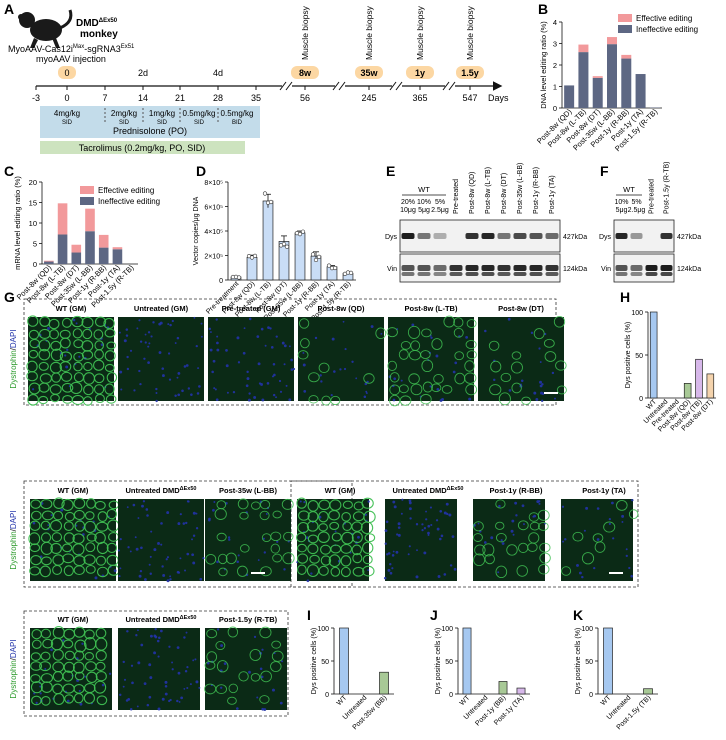 This screenshot has height=740, width=726. I want to click on stain-label: Dystrophin/DAPI, so click(13, 539).